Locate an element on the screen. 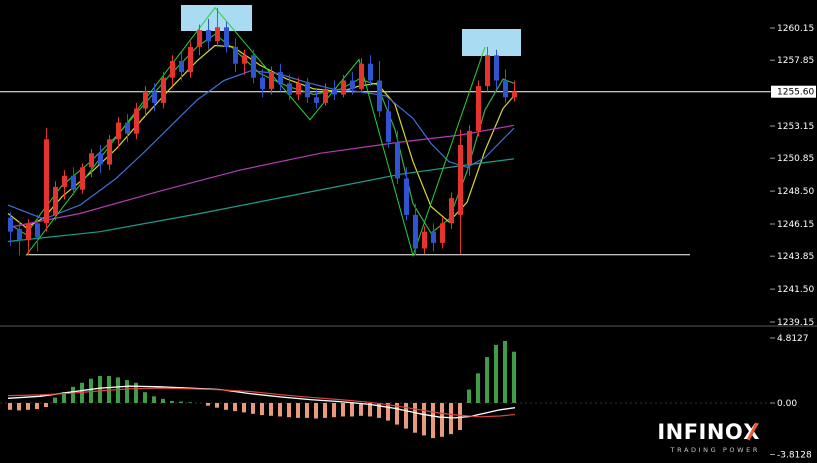 This screenshot has width=817, height=463. macd-main-line is located at coordinates (261, 402).